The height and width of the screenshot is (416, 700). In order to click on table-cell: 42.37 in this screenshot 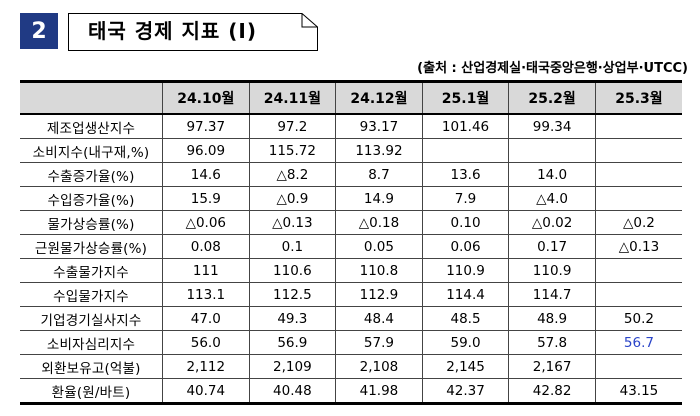, I will do `click(465, 391)`.